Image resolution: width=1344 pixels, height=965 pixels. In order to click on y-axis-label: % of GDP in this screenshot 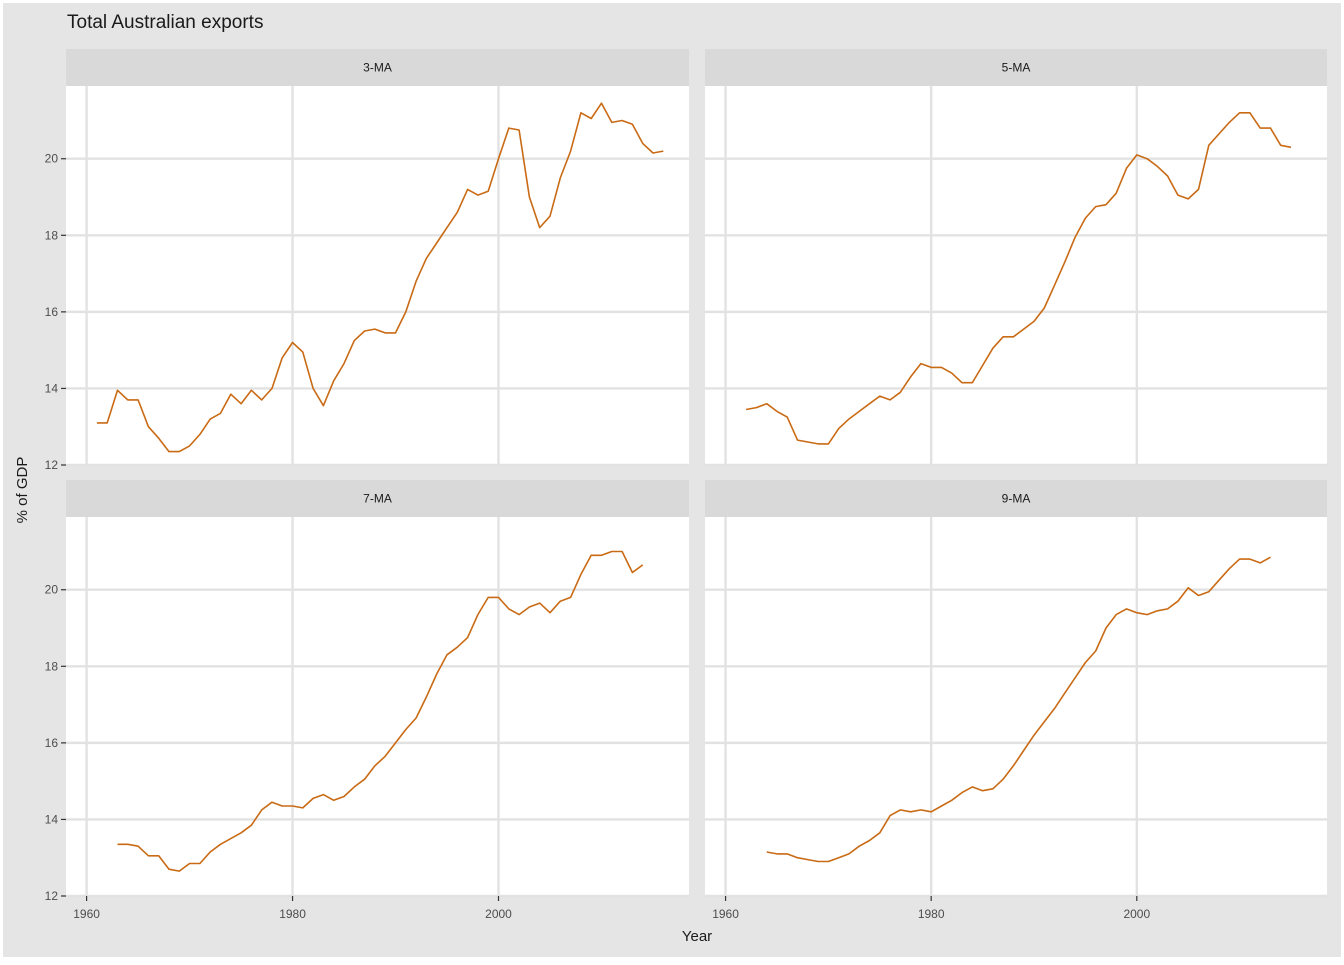, I will do `click(22, 490)`.